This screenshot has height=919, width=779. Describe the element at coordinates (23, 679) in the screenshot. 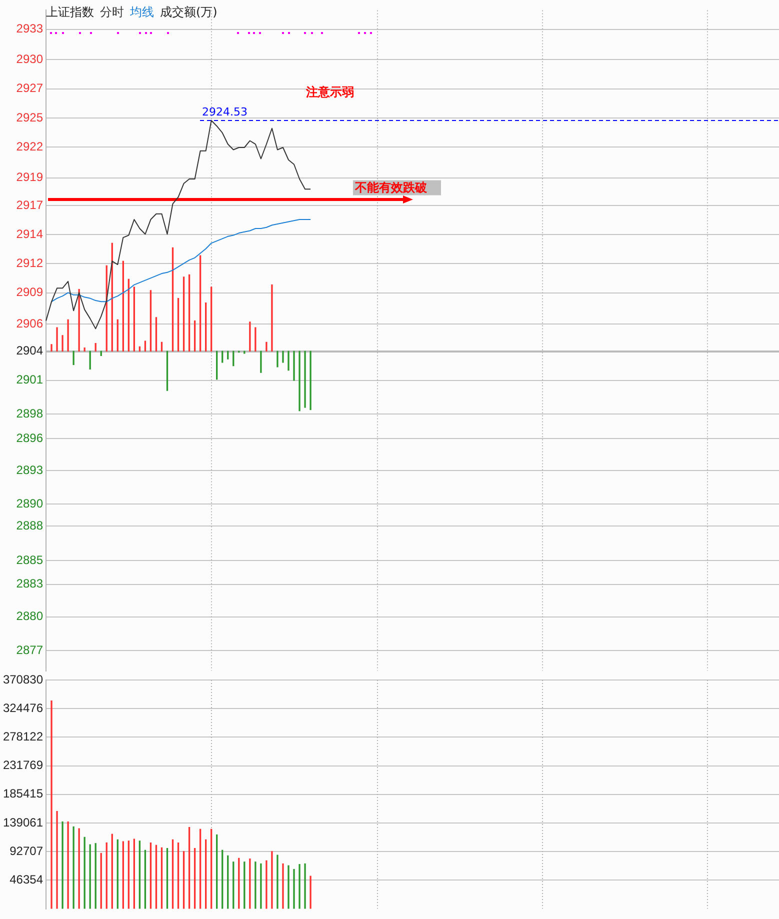

I see `y-tick-label: 370830` at that location.